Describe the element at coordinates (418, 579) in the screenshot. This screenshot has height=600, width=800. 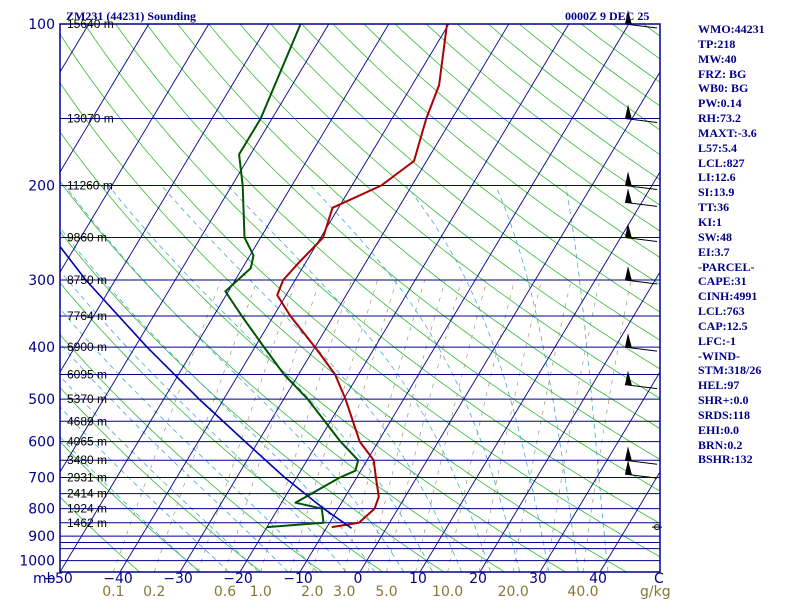
I see `temperature-tick-label: 10` at that location.